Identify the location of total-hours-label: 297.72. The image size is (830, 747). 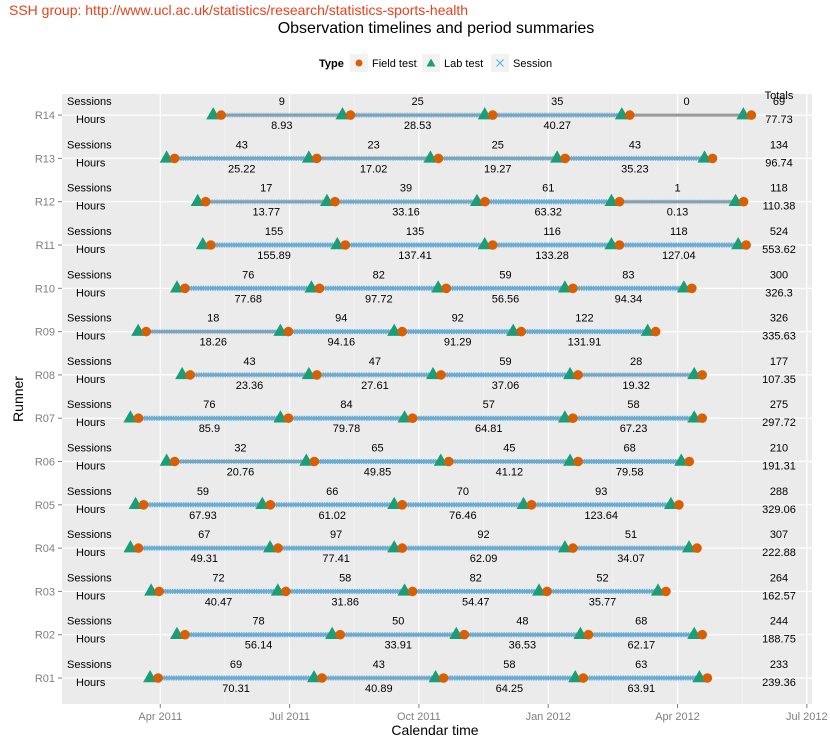
(779, 423).